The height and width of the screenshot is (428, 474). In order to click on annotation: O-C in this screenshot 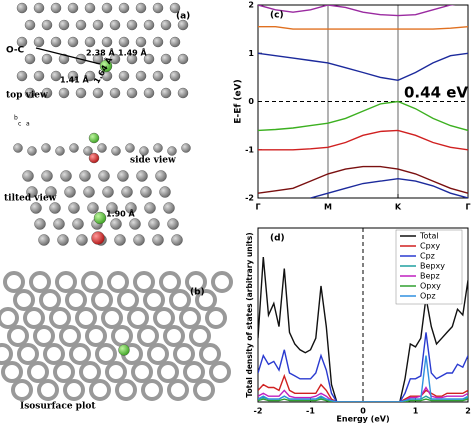, I will do `click(15, 51)`.